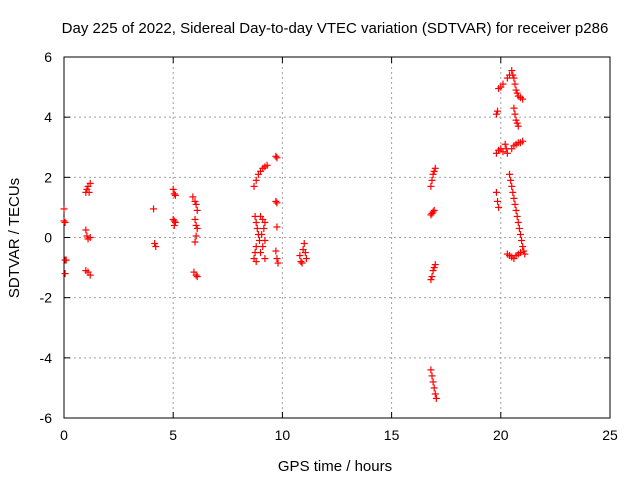  Describe the element at coordinates (173, 435) in the screenshot. I see `x-tick-label-1: 5` at that location.